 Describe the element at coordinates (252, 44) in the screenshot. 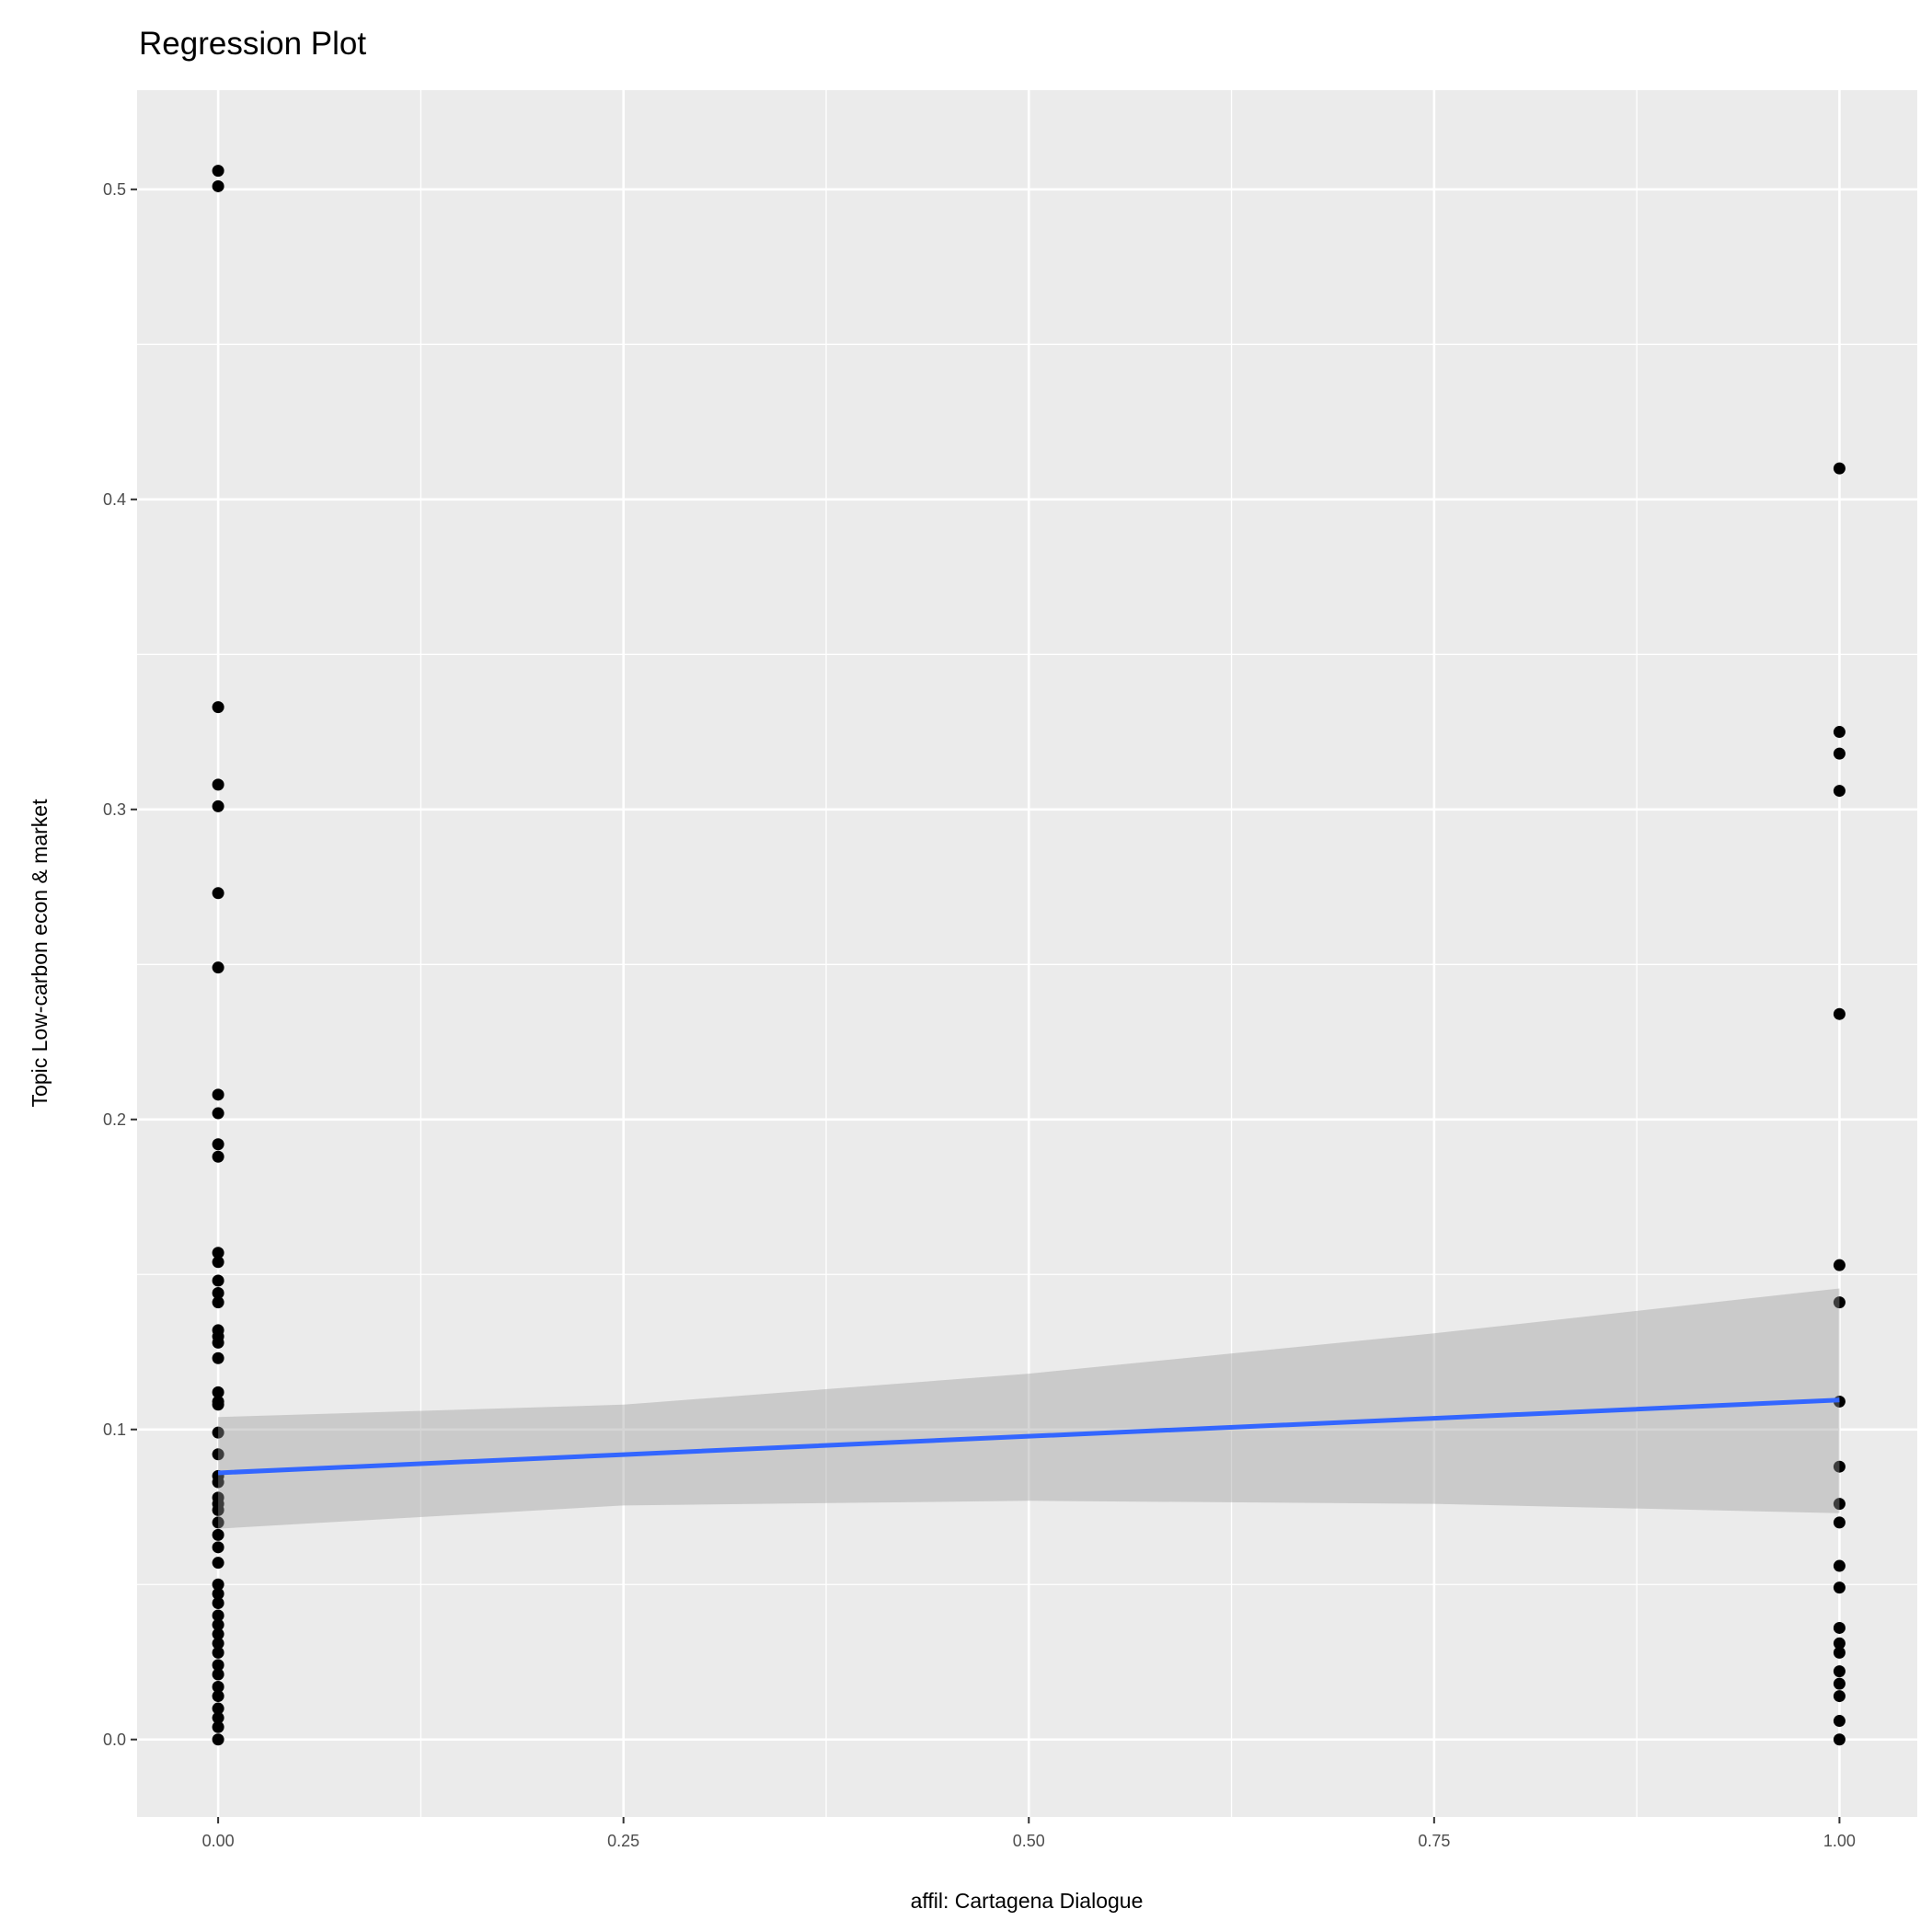

I see `chart-title: Regression Plot` at that location.